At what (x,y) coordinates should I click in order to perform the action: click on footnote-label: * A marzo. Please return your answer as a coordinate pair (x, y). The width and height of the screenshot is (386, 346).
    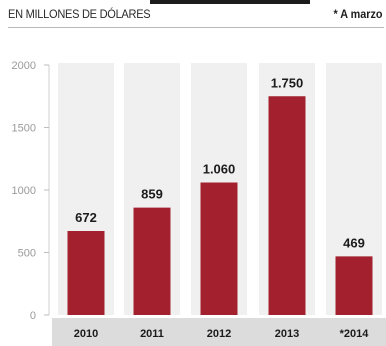
    Looking at the image, I should click on (357, 14).